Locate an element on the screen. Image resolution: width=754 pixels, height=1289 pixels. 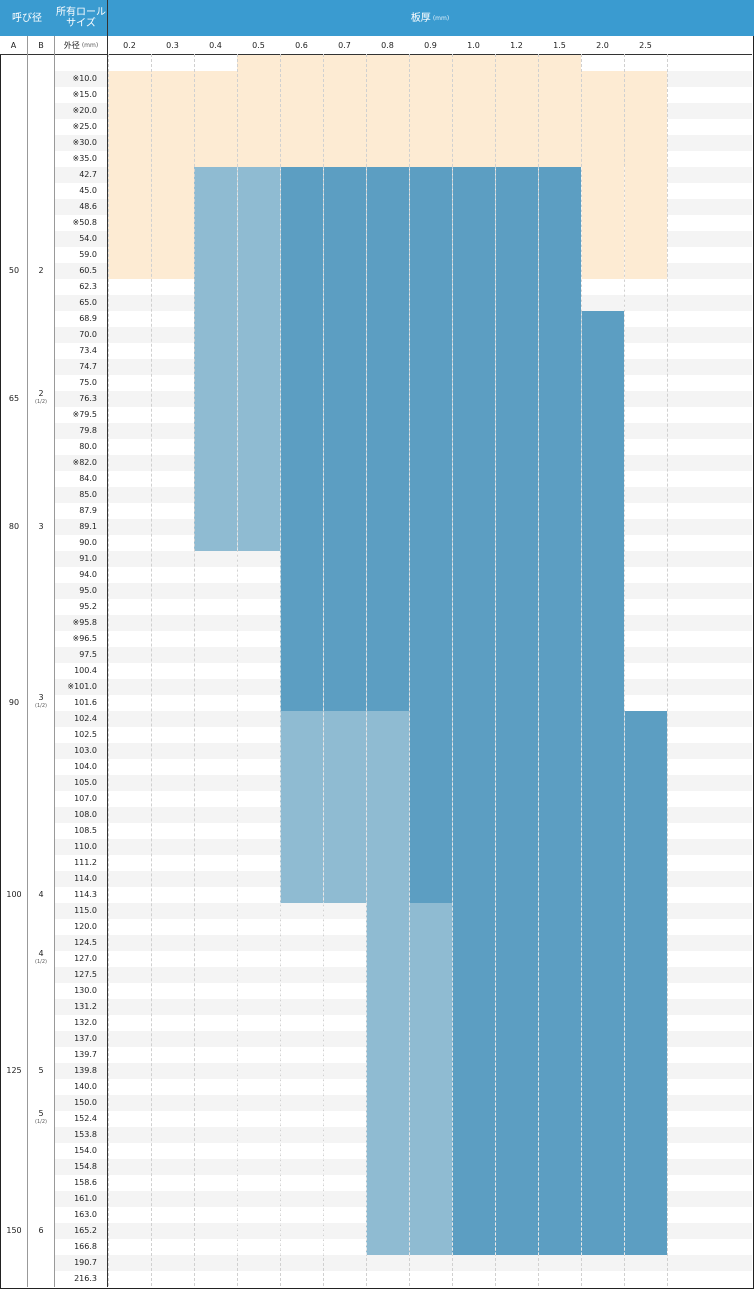
nominal-b-value: 6 is located at coordinates (41, 1230).